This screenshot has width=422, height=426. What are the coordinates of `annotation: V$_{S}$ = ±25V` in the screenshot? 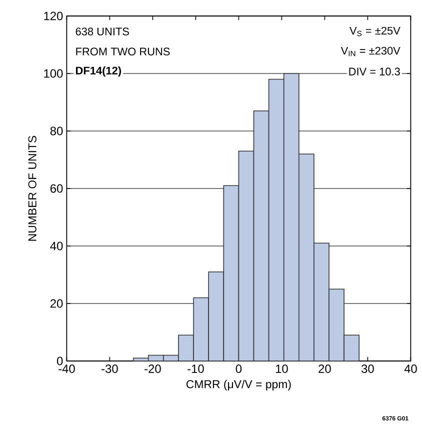 It's located at (375, 31).